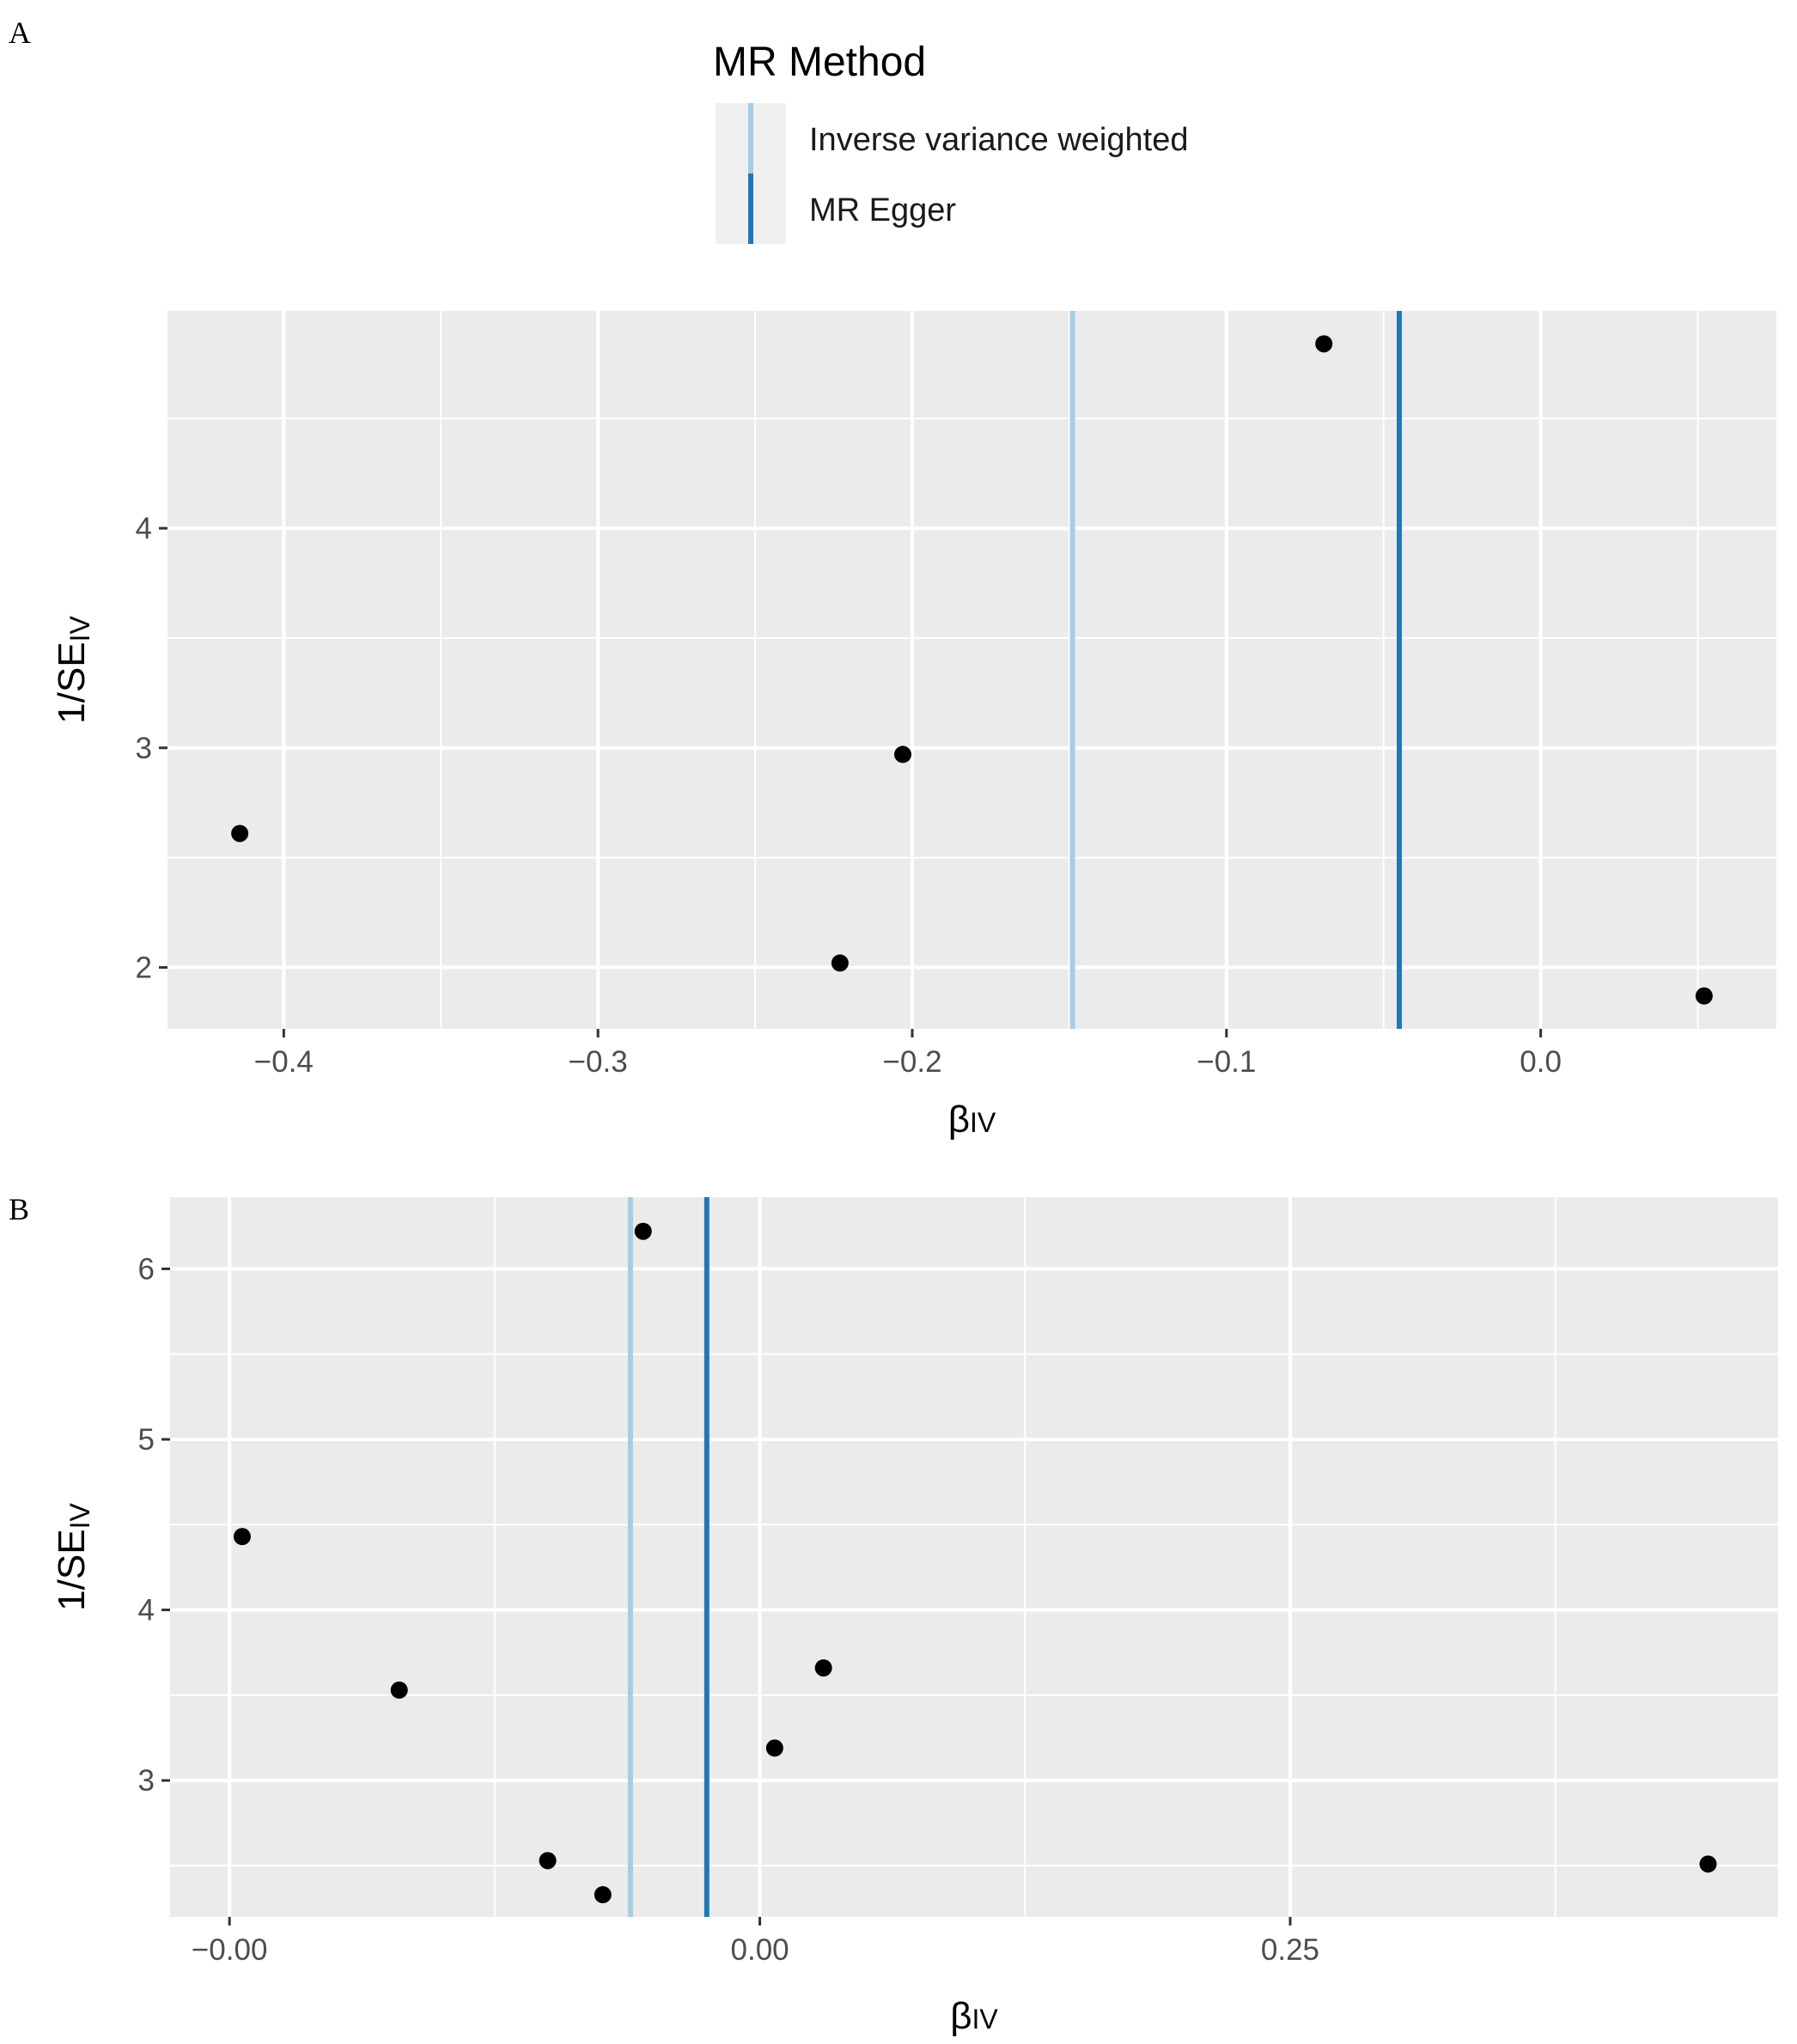 The image size is (1797, 2044). What do you see at coordinates (1541, 1062) in the screenshot?
I see `x-tick-label: 0.0` at bounding box center [1541, 1062].